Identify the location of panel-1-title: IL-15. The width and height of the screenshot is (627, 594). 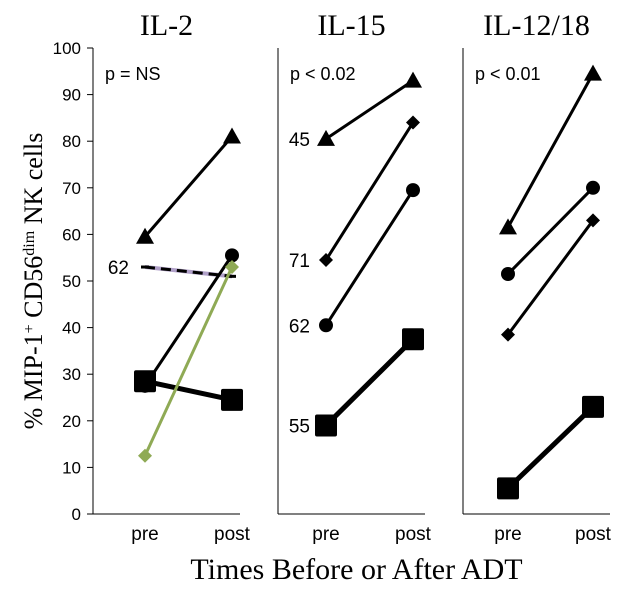
(351, 25).